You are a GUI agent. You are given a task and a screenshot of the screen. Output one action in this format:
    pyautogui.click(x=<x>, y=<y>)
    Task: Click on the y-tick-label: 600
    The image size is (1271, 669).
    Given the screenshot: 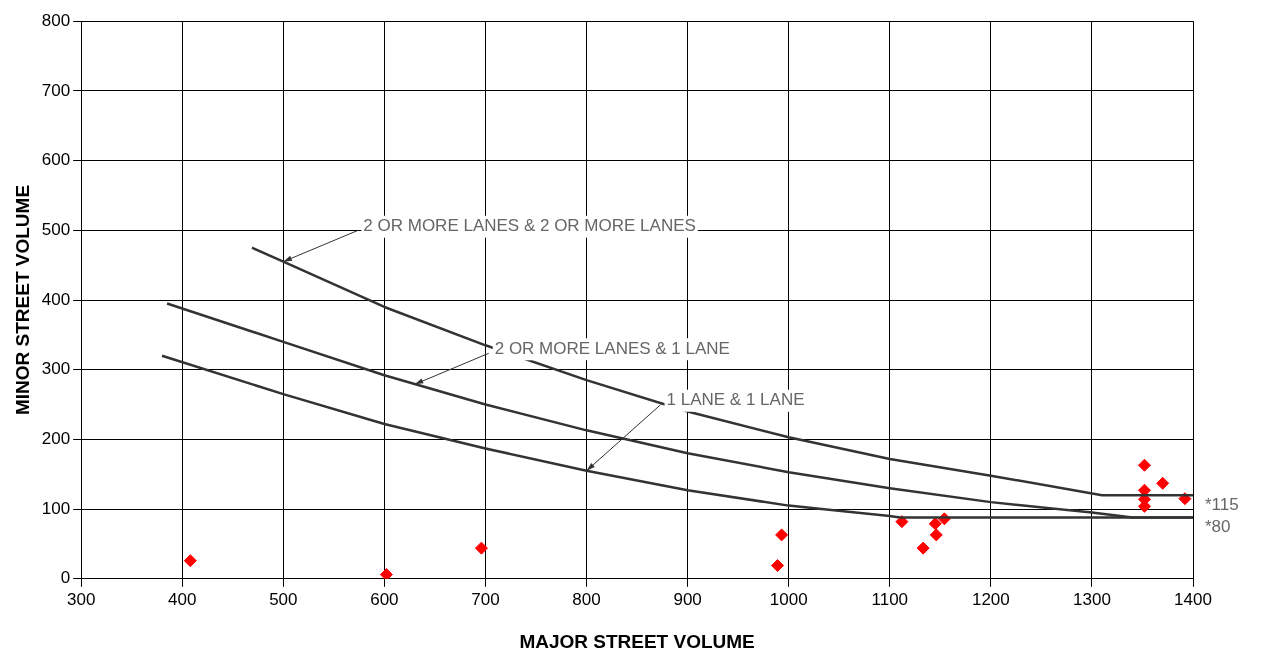 What is the action you would take?
    pyautogui.click(x=56, y=160)
    